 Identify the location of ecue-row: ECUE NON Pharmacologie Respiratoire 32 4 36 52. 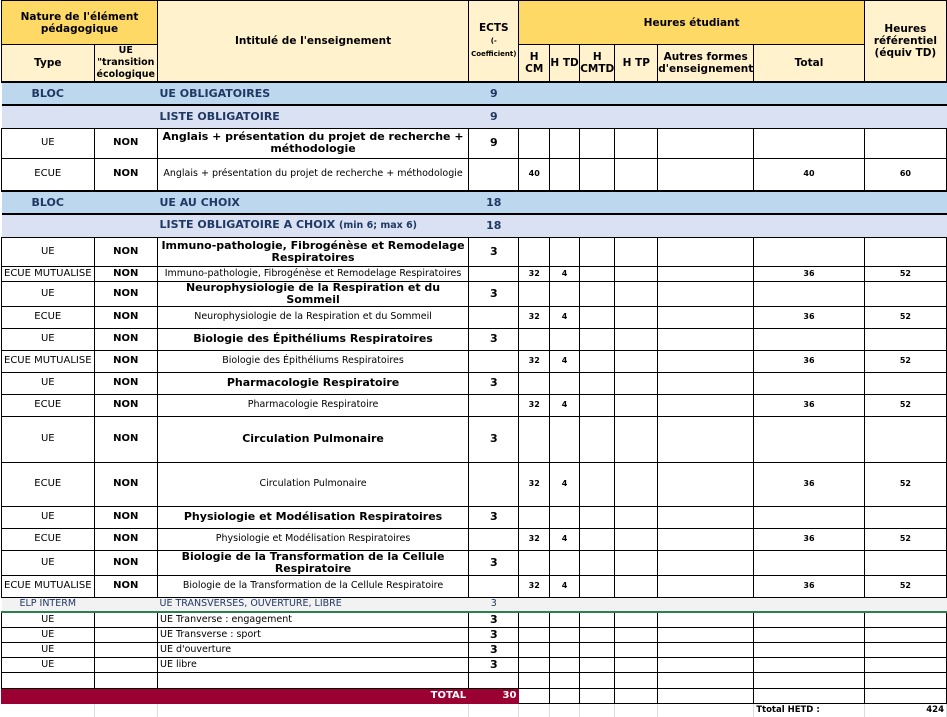
(474, 405).